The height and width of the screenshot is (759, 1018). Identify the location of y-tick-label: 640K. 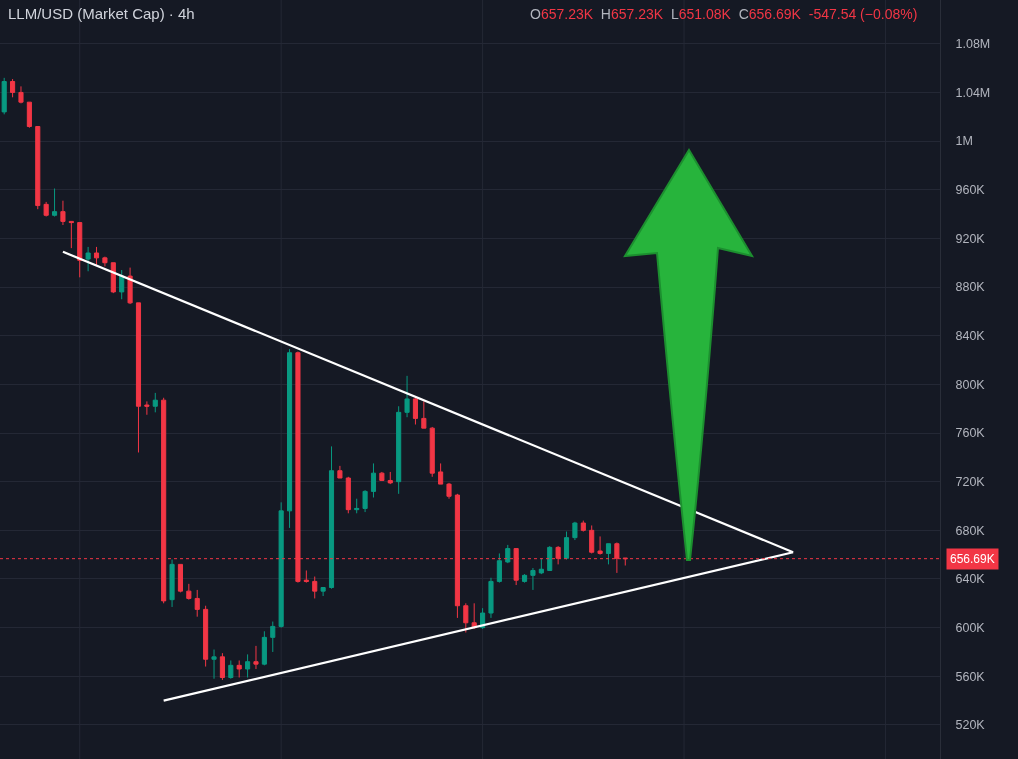
(970, 579).